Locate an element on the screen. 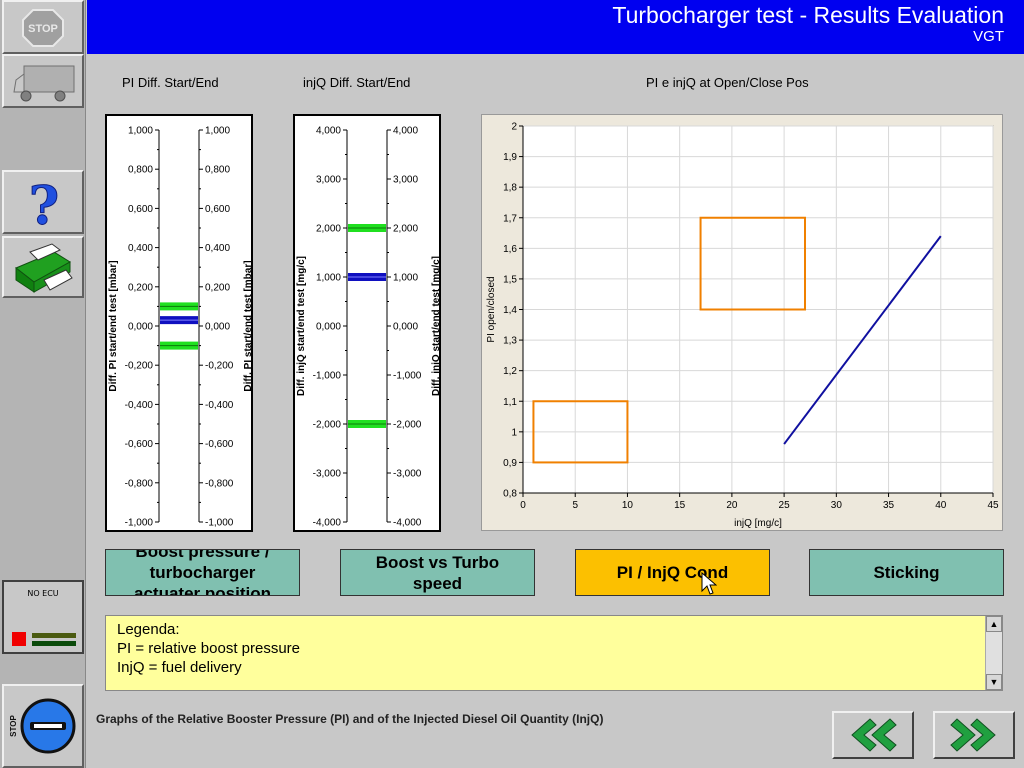  injq-gauge-tick-label-left: 2,000 is located at coordinates (328, 229).